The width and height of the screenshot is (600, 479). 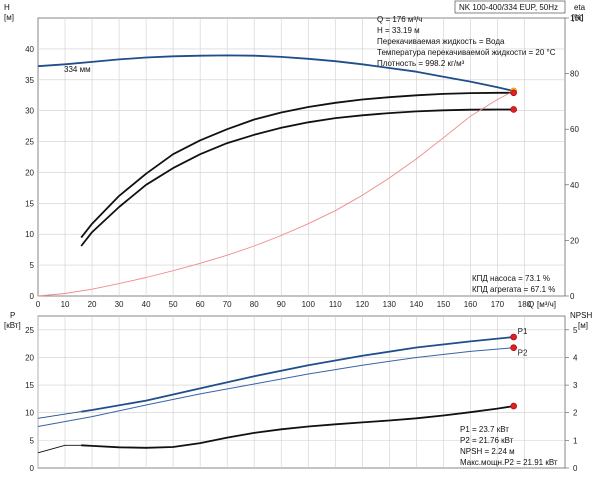 I want to click on lower-y-right-tick-label: 1, so click(x=575, y=440).